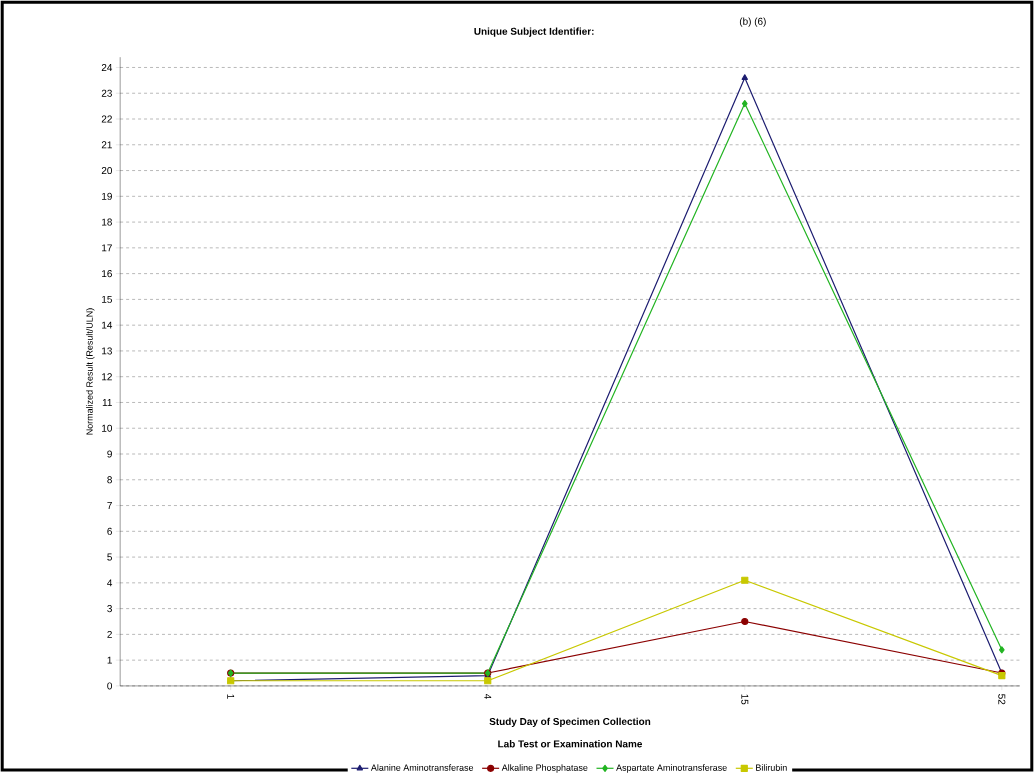 This screenshot has height=776, width=1034. Describe the element at coordinates (110, 686) in the screenshot. I see `y-tick-label: 0` at that location.